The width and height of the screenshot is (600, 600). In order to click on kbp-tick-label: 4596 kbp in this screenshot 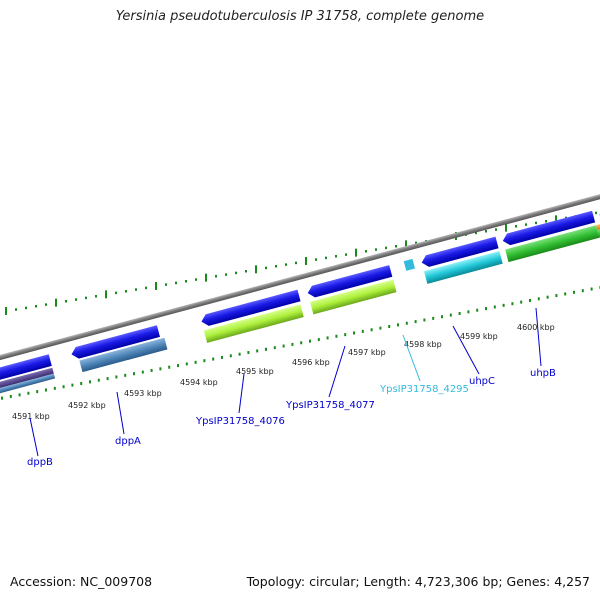, I will do `click(311, 362)`.